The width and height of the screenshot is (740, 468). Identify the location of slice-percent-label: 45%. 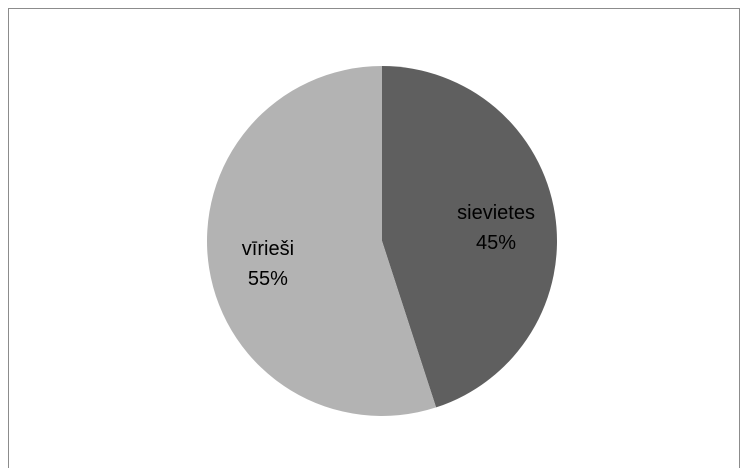
(496, 243).